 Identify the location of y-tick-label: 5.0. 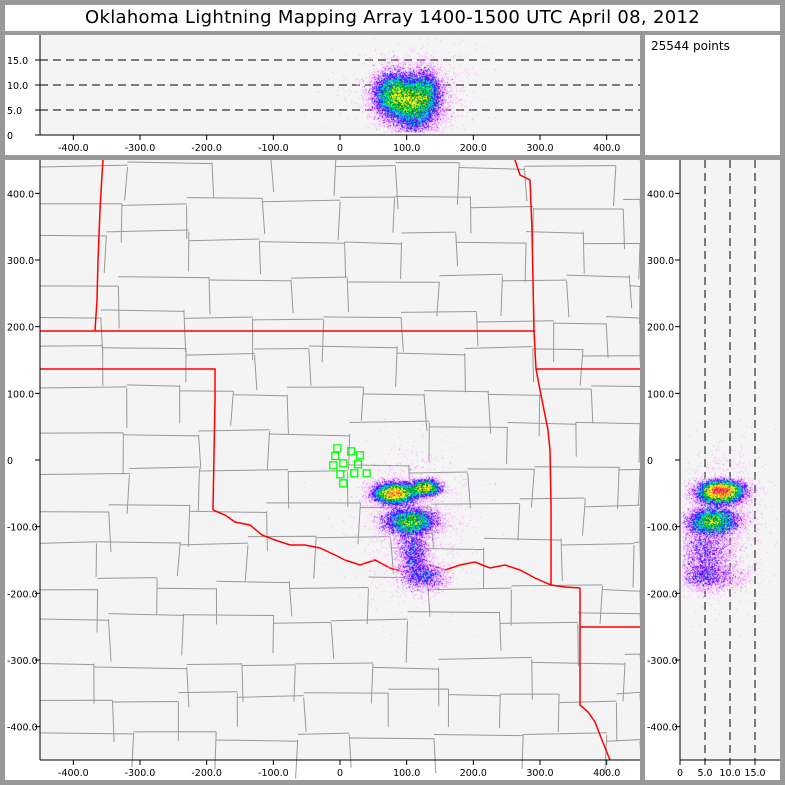
(14, 111).